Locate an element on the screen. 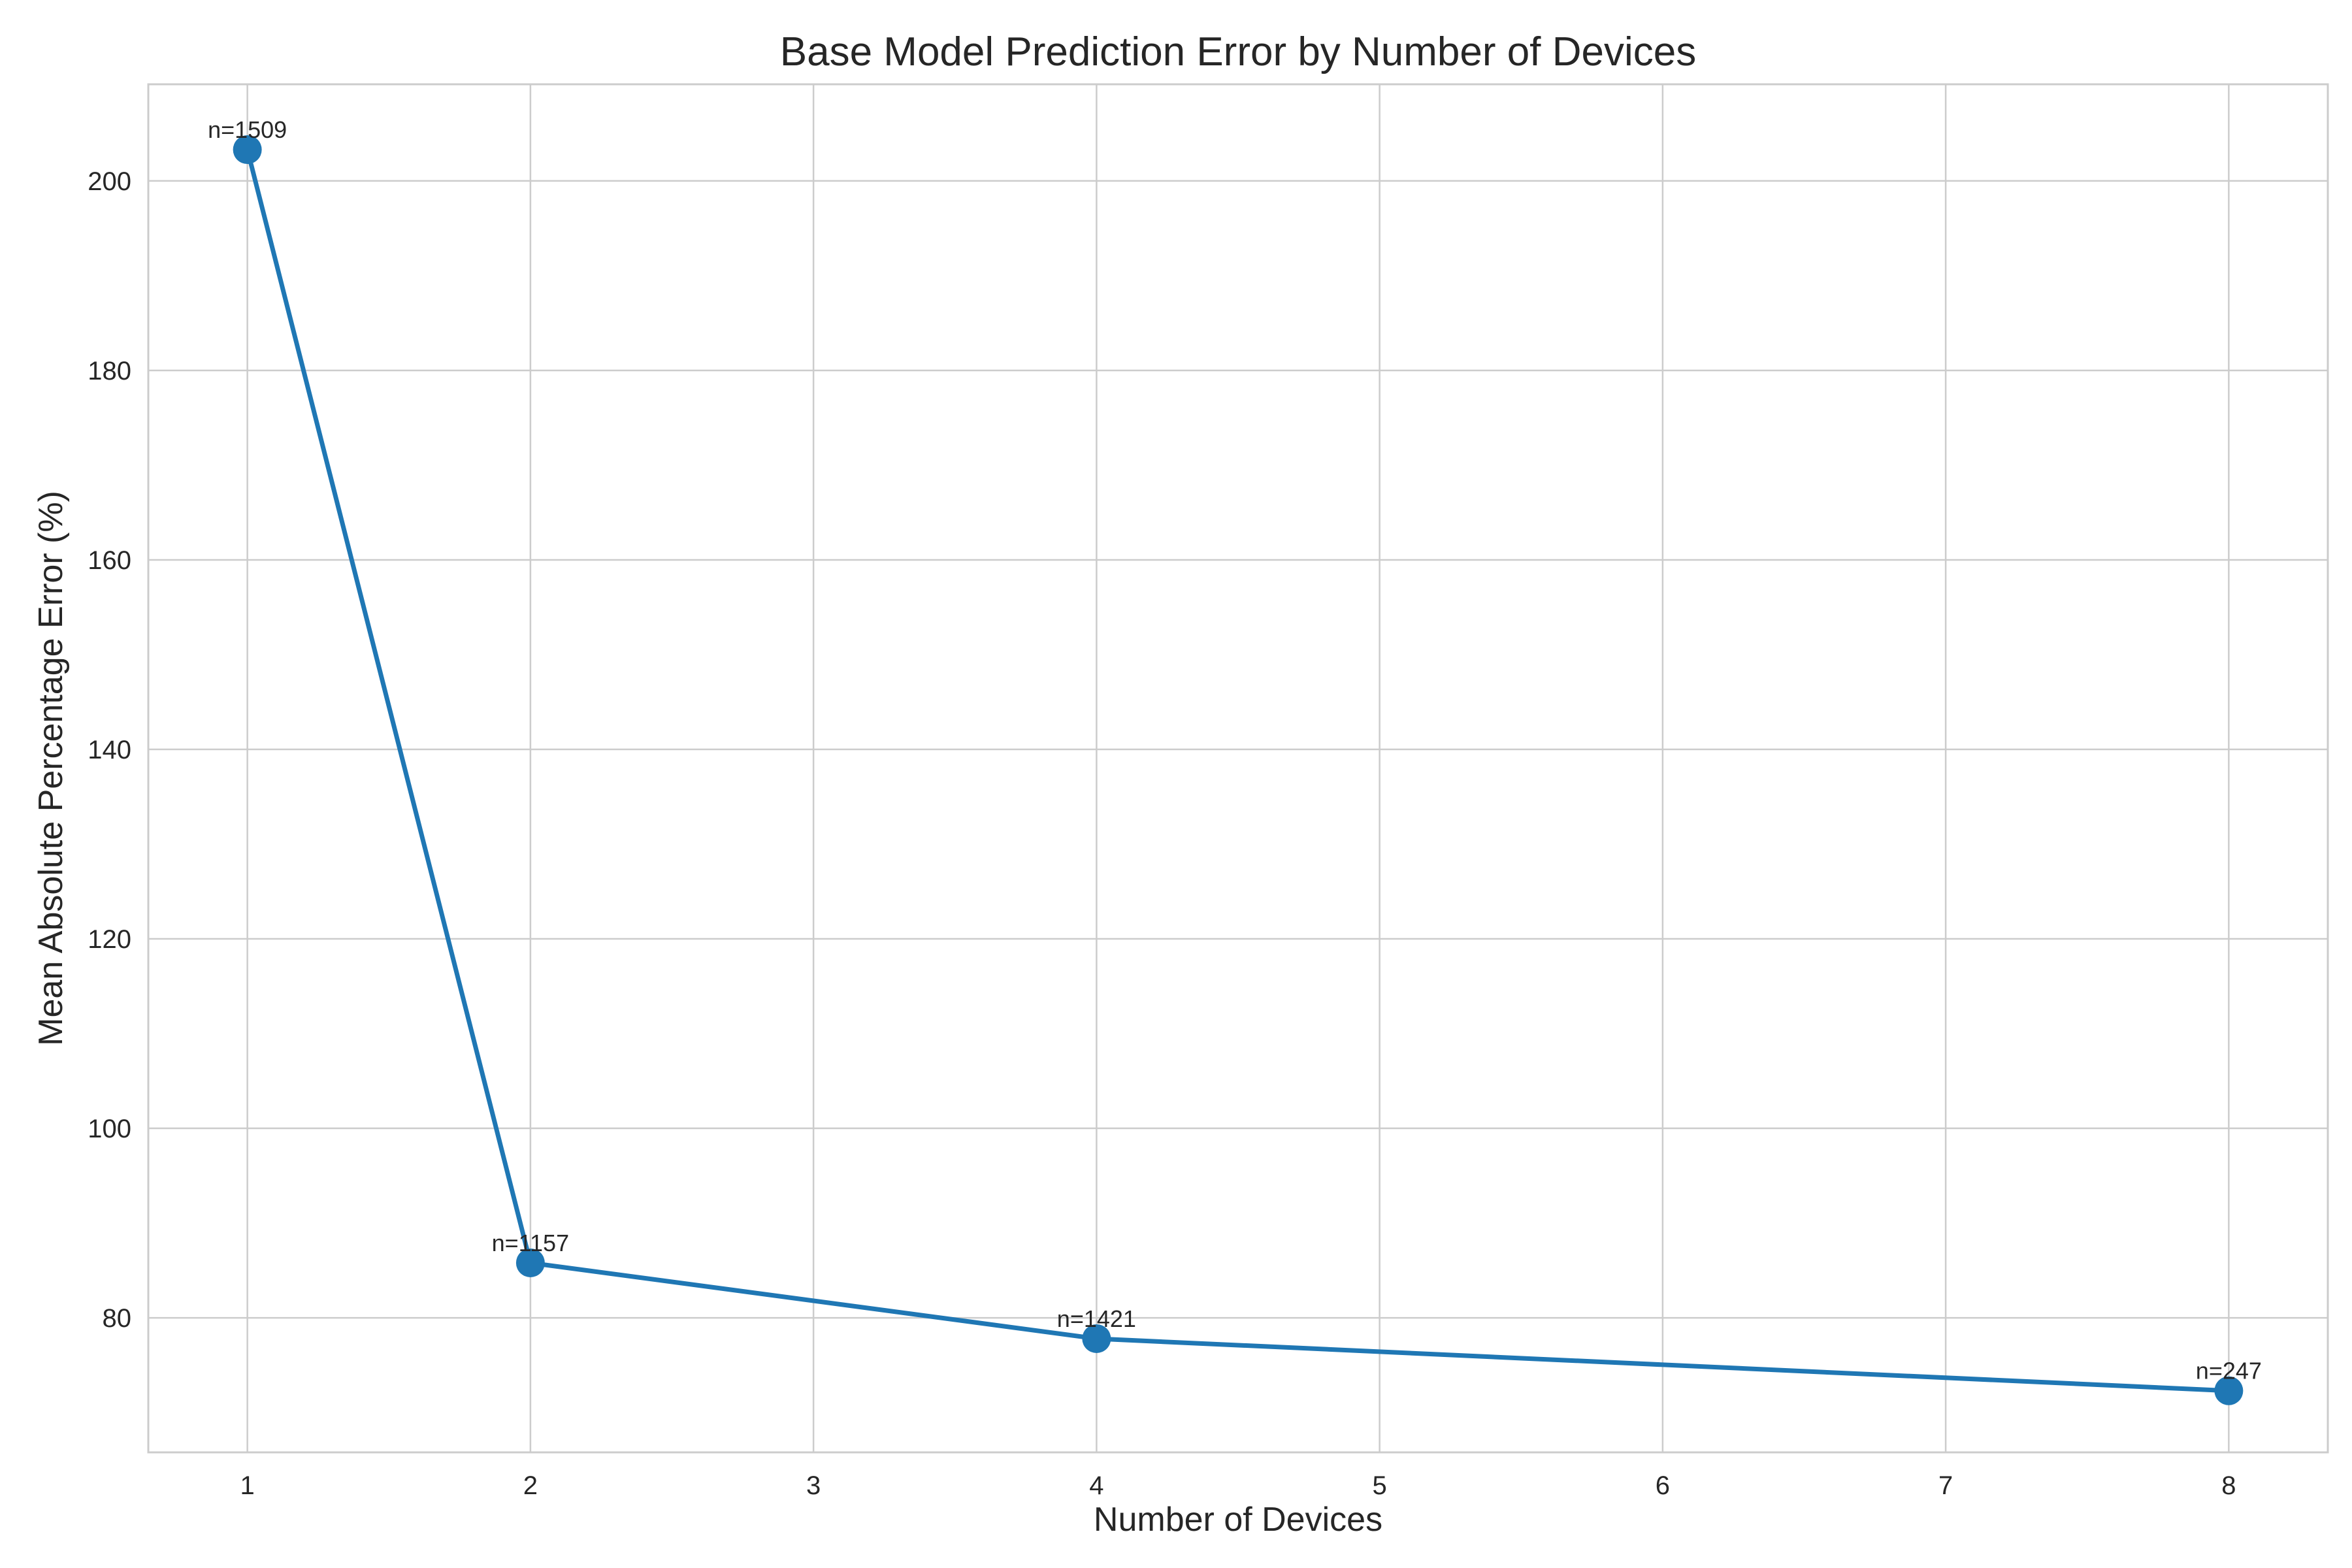 The height and width of the screenshot is (1568, 2352). data-label: n=1421 is located at coordinates (1096, 1318).